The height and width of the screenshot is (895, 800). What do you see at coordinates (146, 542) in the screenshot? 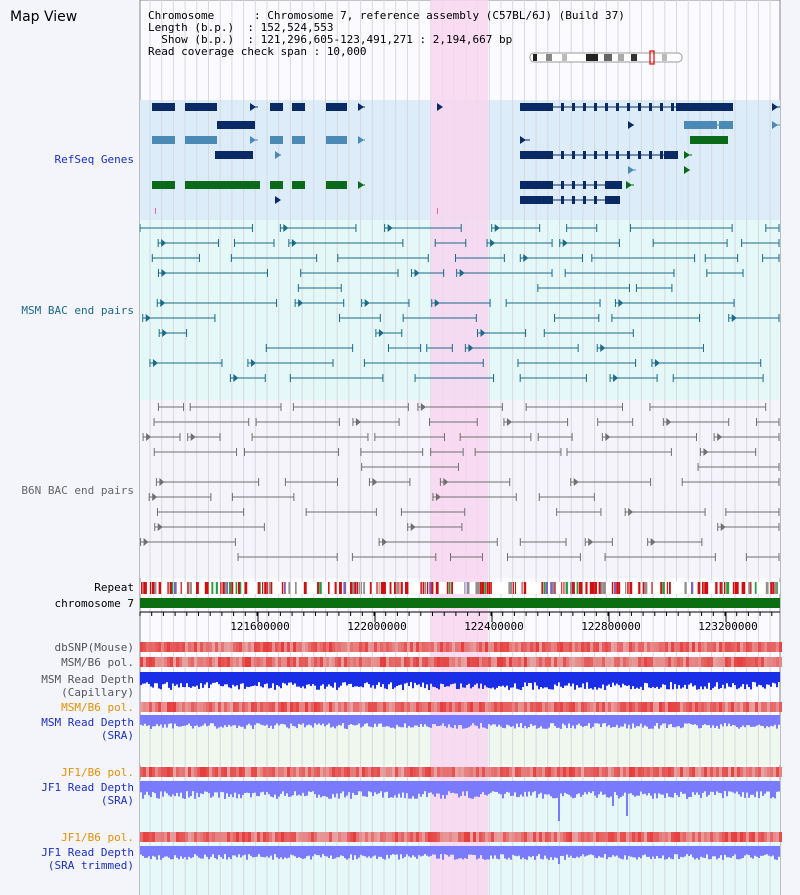
I see `b6n-pair-arrow` at bounding box center [146, 542].